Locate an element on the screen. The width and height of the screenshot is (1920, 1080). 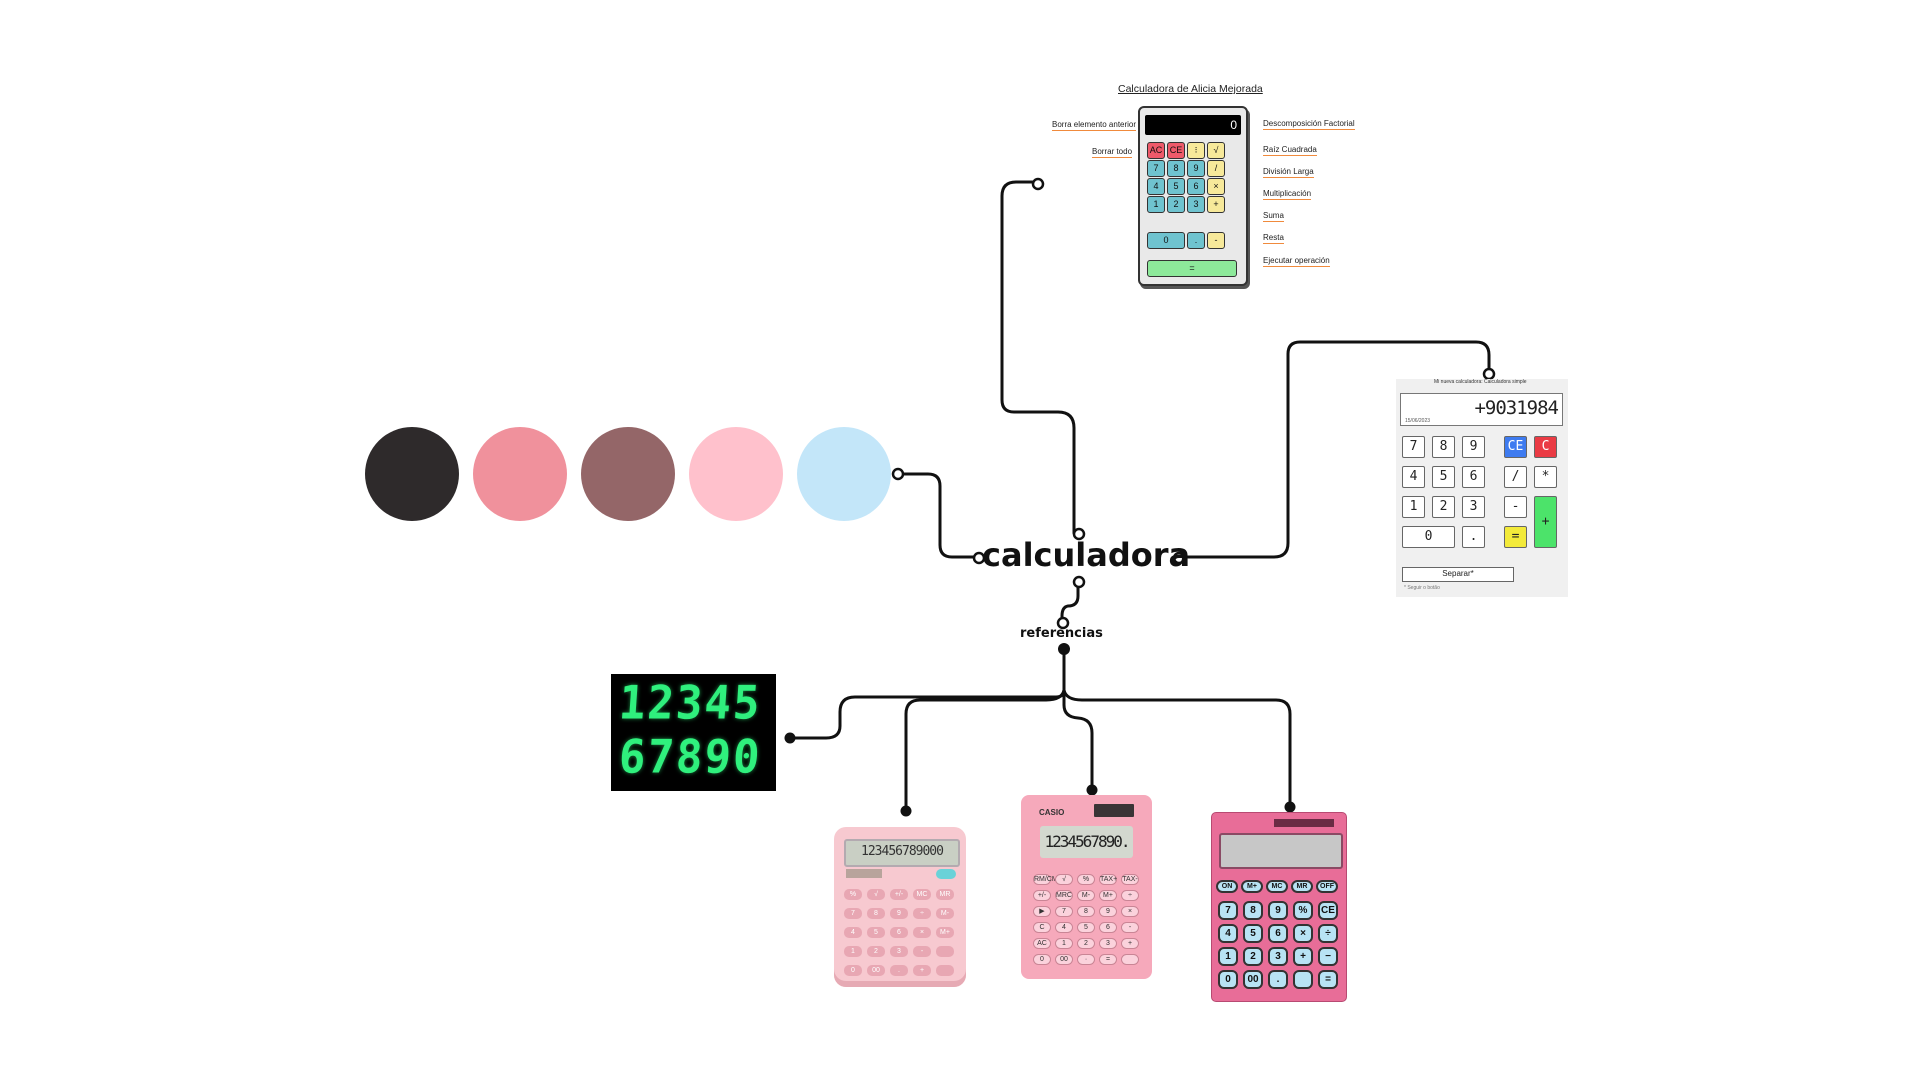
pink-calc-3-top-key: OFF is located at coordinates (1327, 886).